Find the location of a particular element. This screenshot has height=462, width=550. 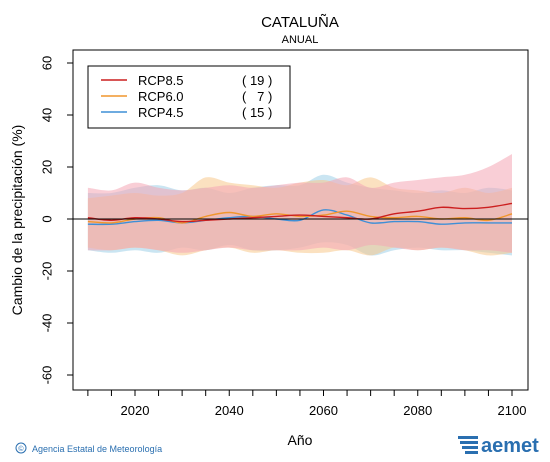

chart-title: CATALUÑA is located at coordinates (300, 22).